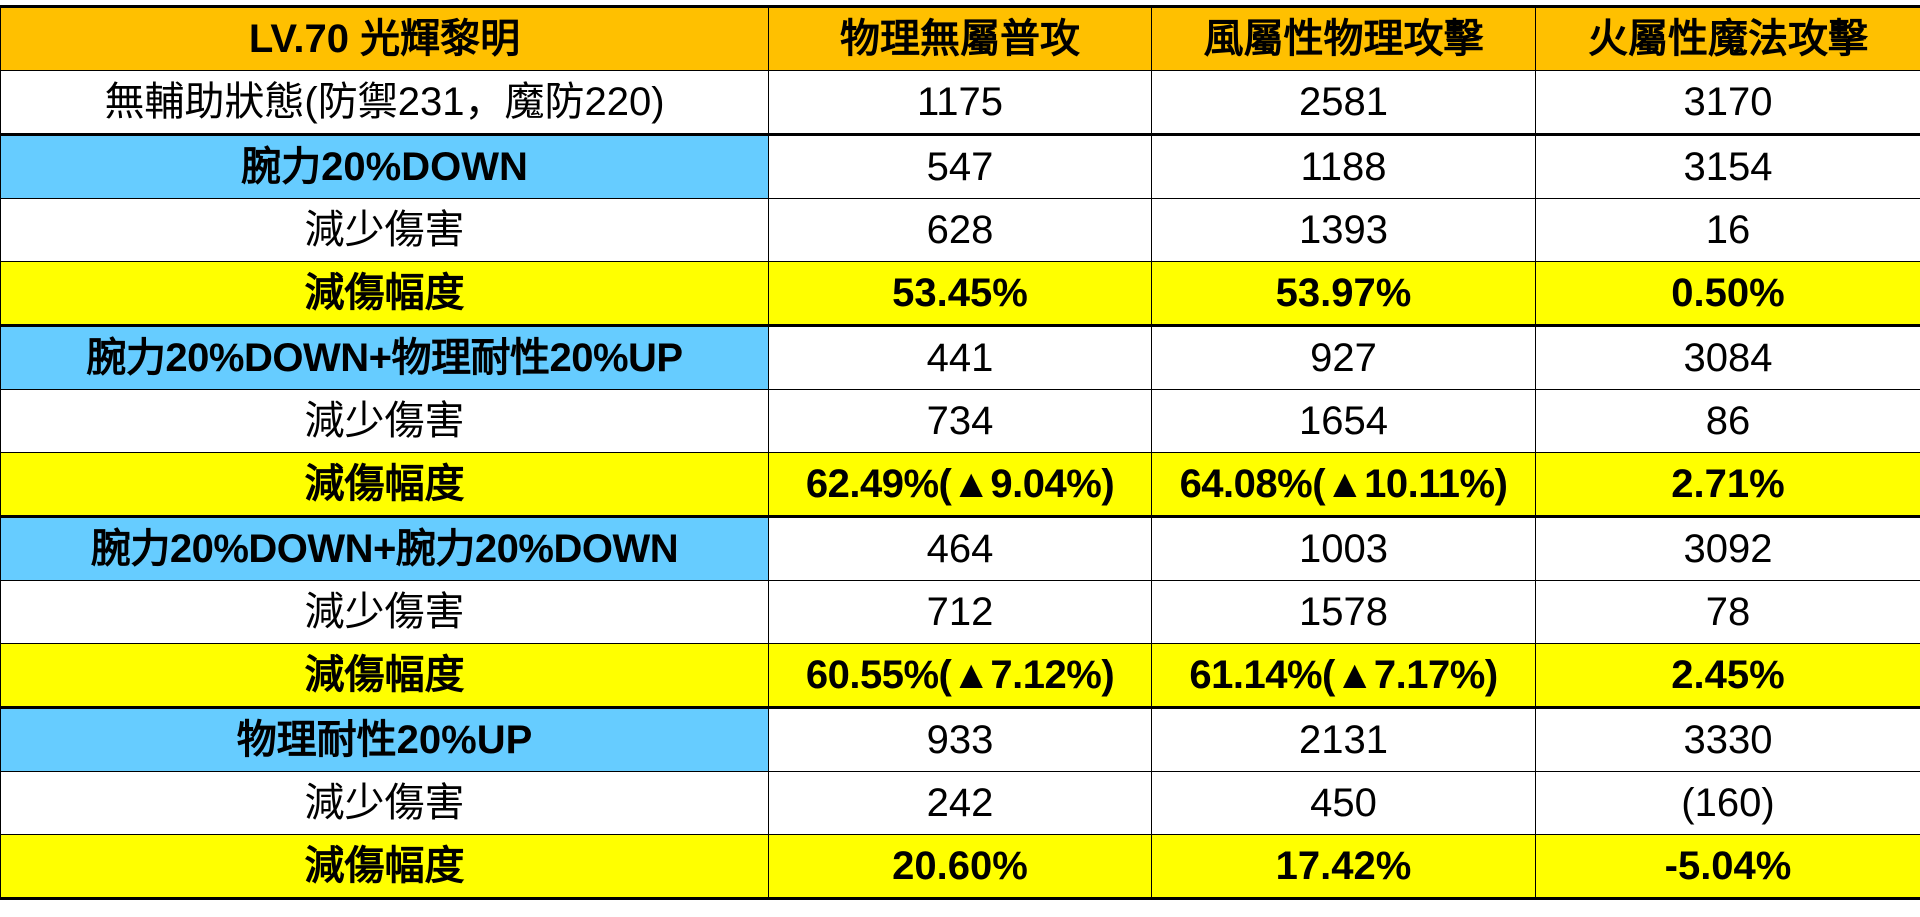 Image resolution: width=1920 pixels, height=917 pixels. I want to click on table-row: 減少傷害 712 1578 78, so click(960, 612).